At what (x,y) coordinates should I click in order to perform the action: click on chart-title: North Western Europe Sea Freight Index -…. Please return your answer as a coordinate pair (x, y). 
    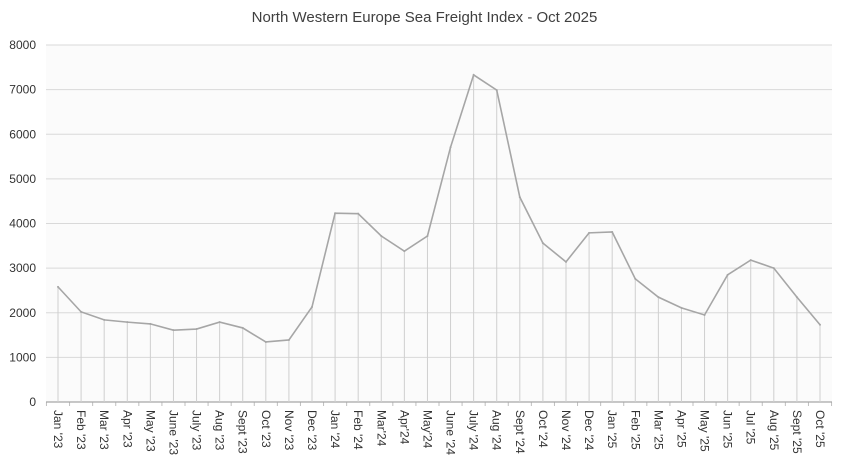
    Looking at the image, I should click on (424, 17).